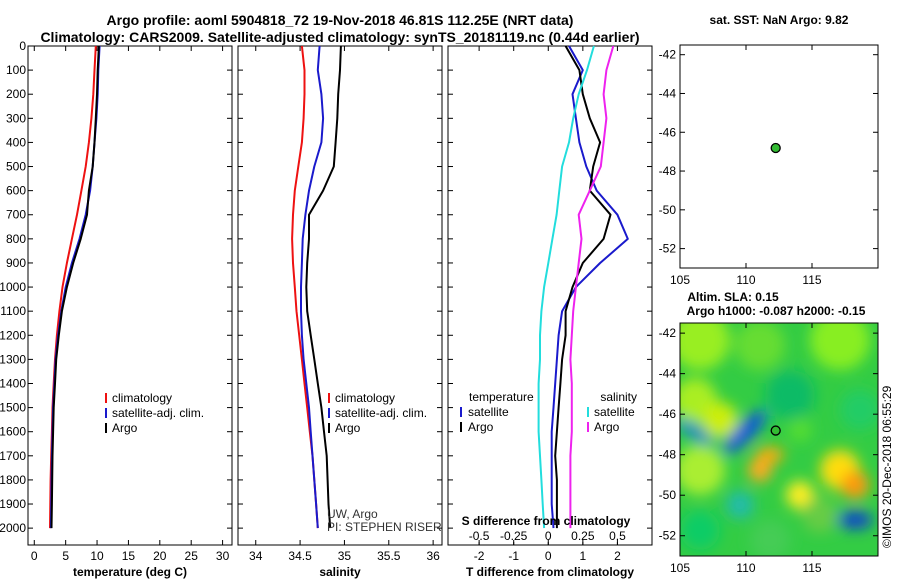 The width and height of the screenshot is (900, 580). Describe the element at coordinates (13, 408) in the screenshot. I see `y-tick-label: 1500` at that location.